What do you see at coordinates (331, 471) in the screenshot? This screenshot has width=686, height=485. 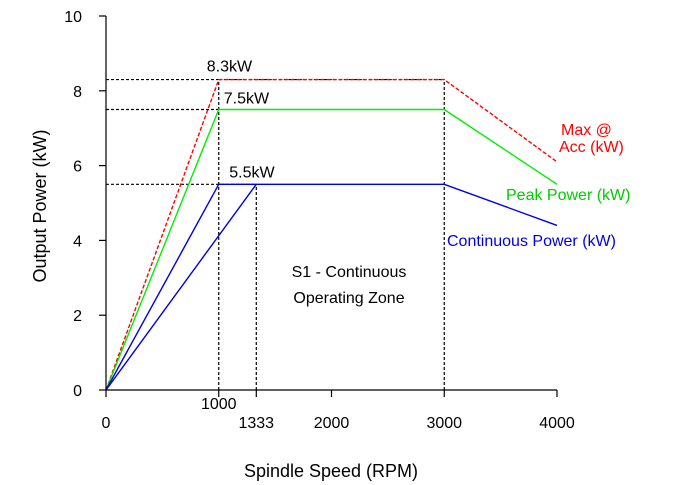 I see `x-axis-title: Spindle Speed (RPM)` at bounding box center [331, 471].